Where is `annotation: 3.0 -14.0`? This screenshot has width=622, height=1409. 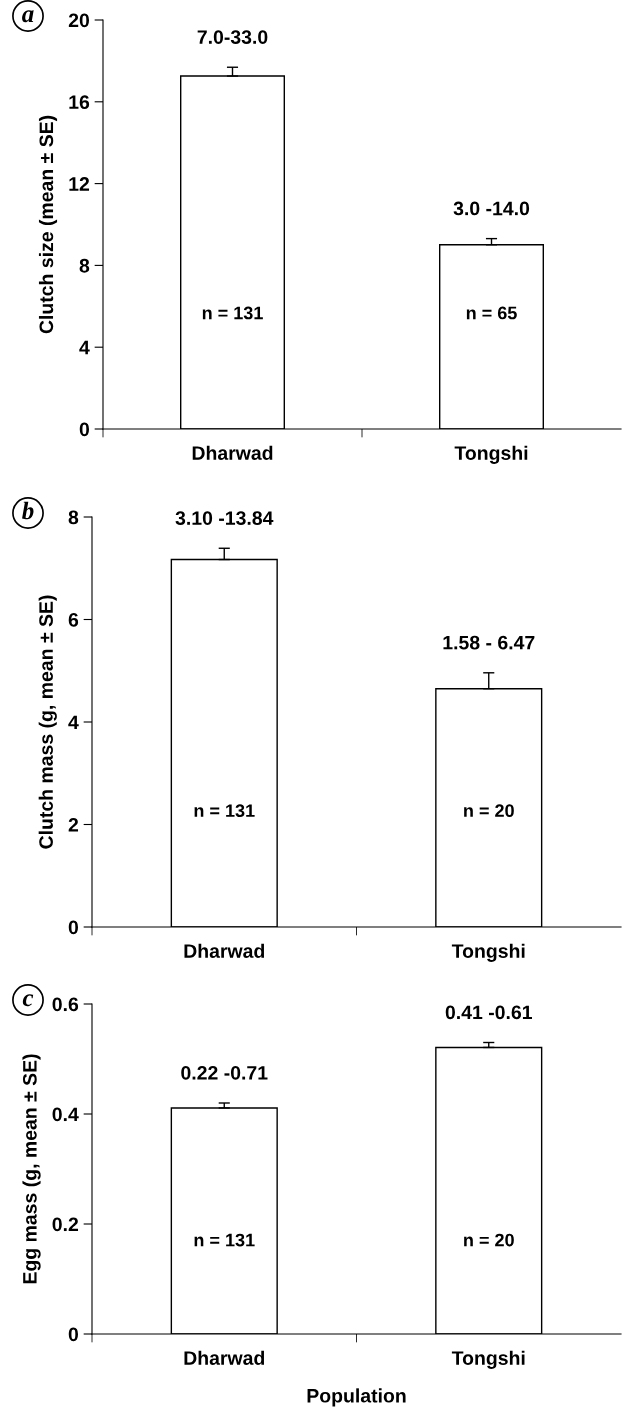 annotation: 3.0 -14.0 is located at coordinates (491, 208).